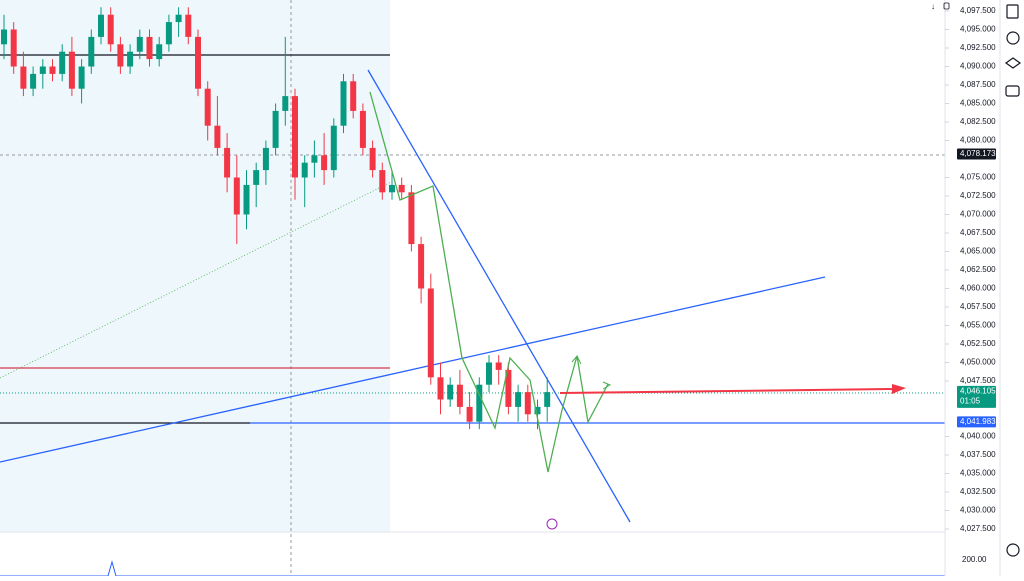 This screenshot has width=1024, height=581. I want to click on layers-icon, so click(1013, 63).